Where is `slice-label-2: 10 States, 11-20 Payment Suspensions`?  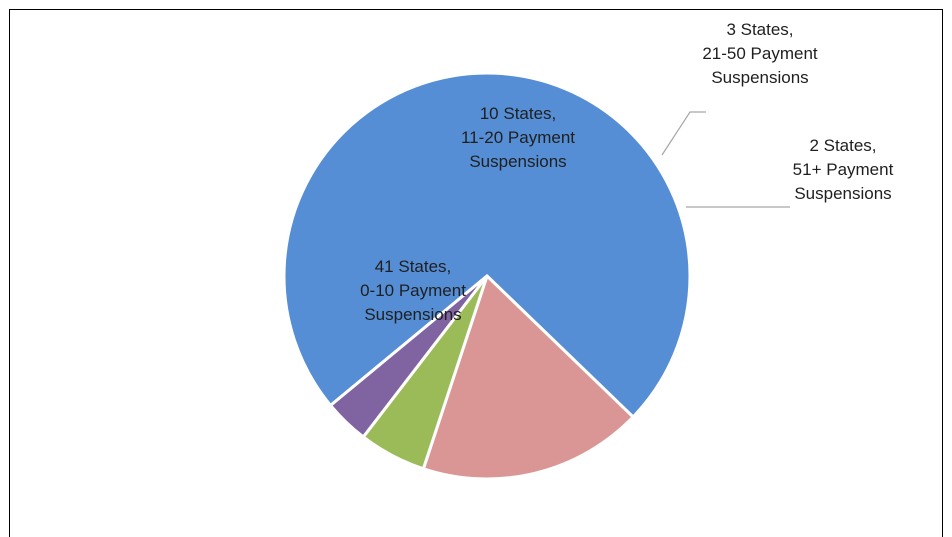
slice-label-2: 10 States, 11-20 Payment Suspensions is located at coordinates (518, 137).